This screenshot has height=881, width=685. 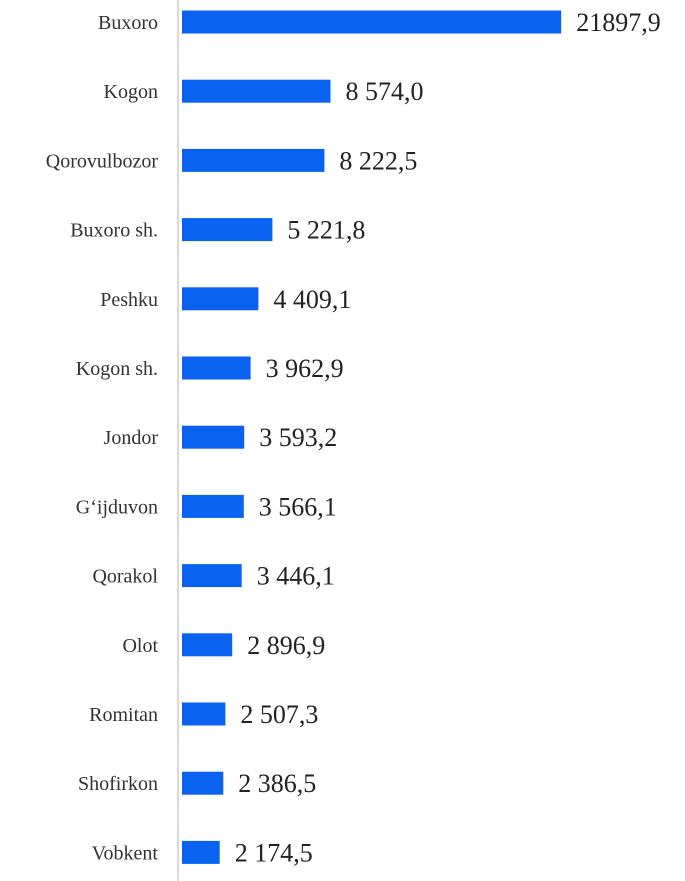 I want to click on data-label: 8 574,0, so click(x=385, y=91).